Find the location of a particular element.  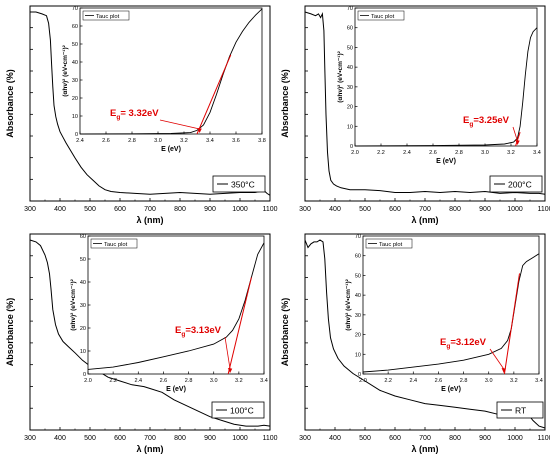

band-gap-label: Eg= 3.32eV is located at coordinates (134, 114).